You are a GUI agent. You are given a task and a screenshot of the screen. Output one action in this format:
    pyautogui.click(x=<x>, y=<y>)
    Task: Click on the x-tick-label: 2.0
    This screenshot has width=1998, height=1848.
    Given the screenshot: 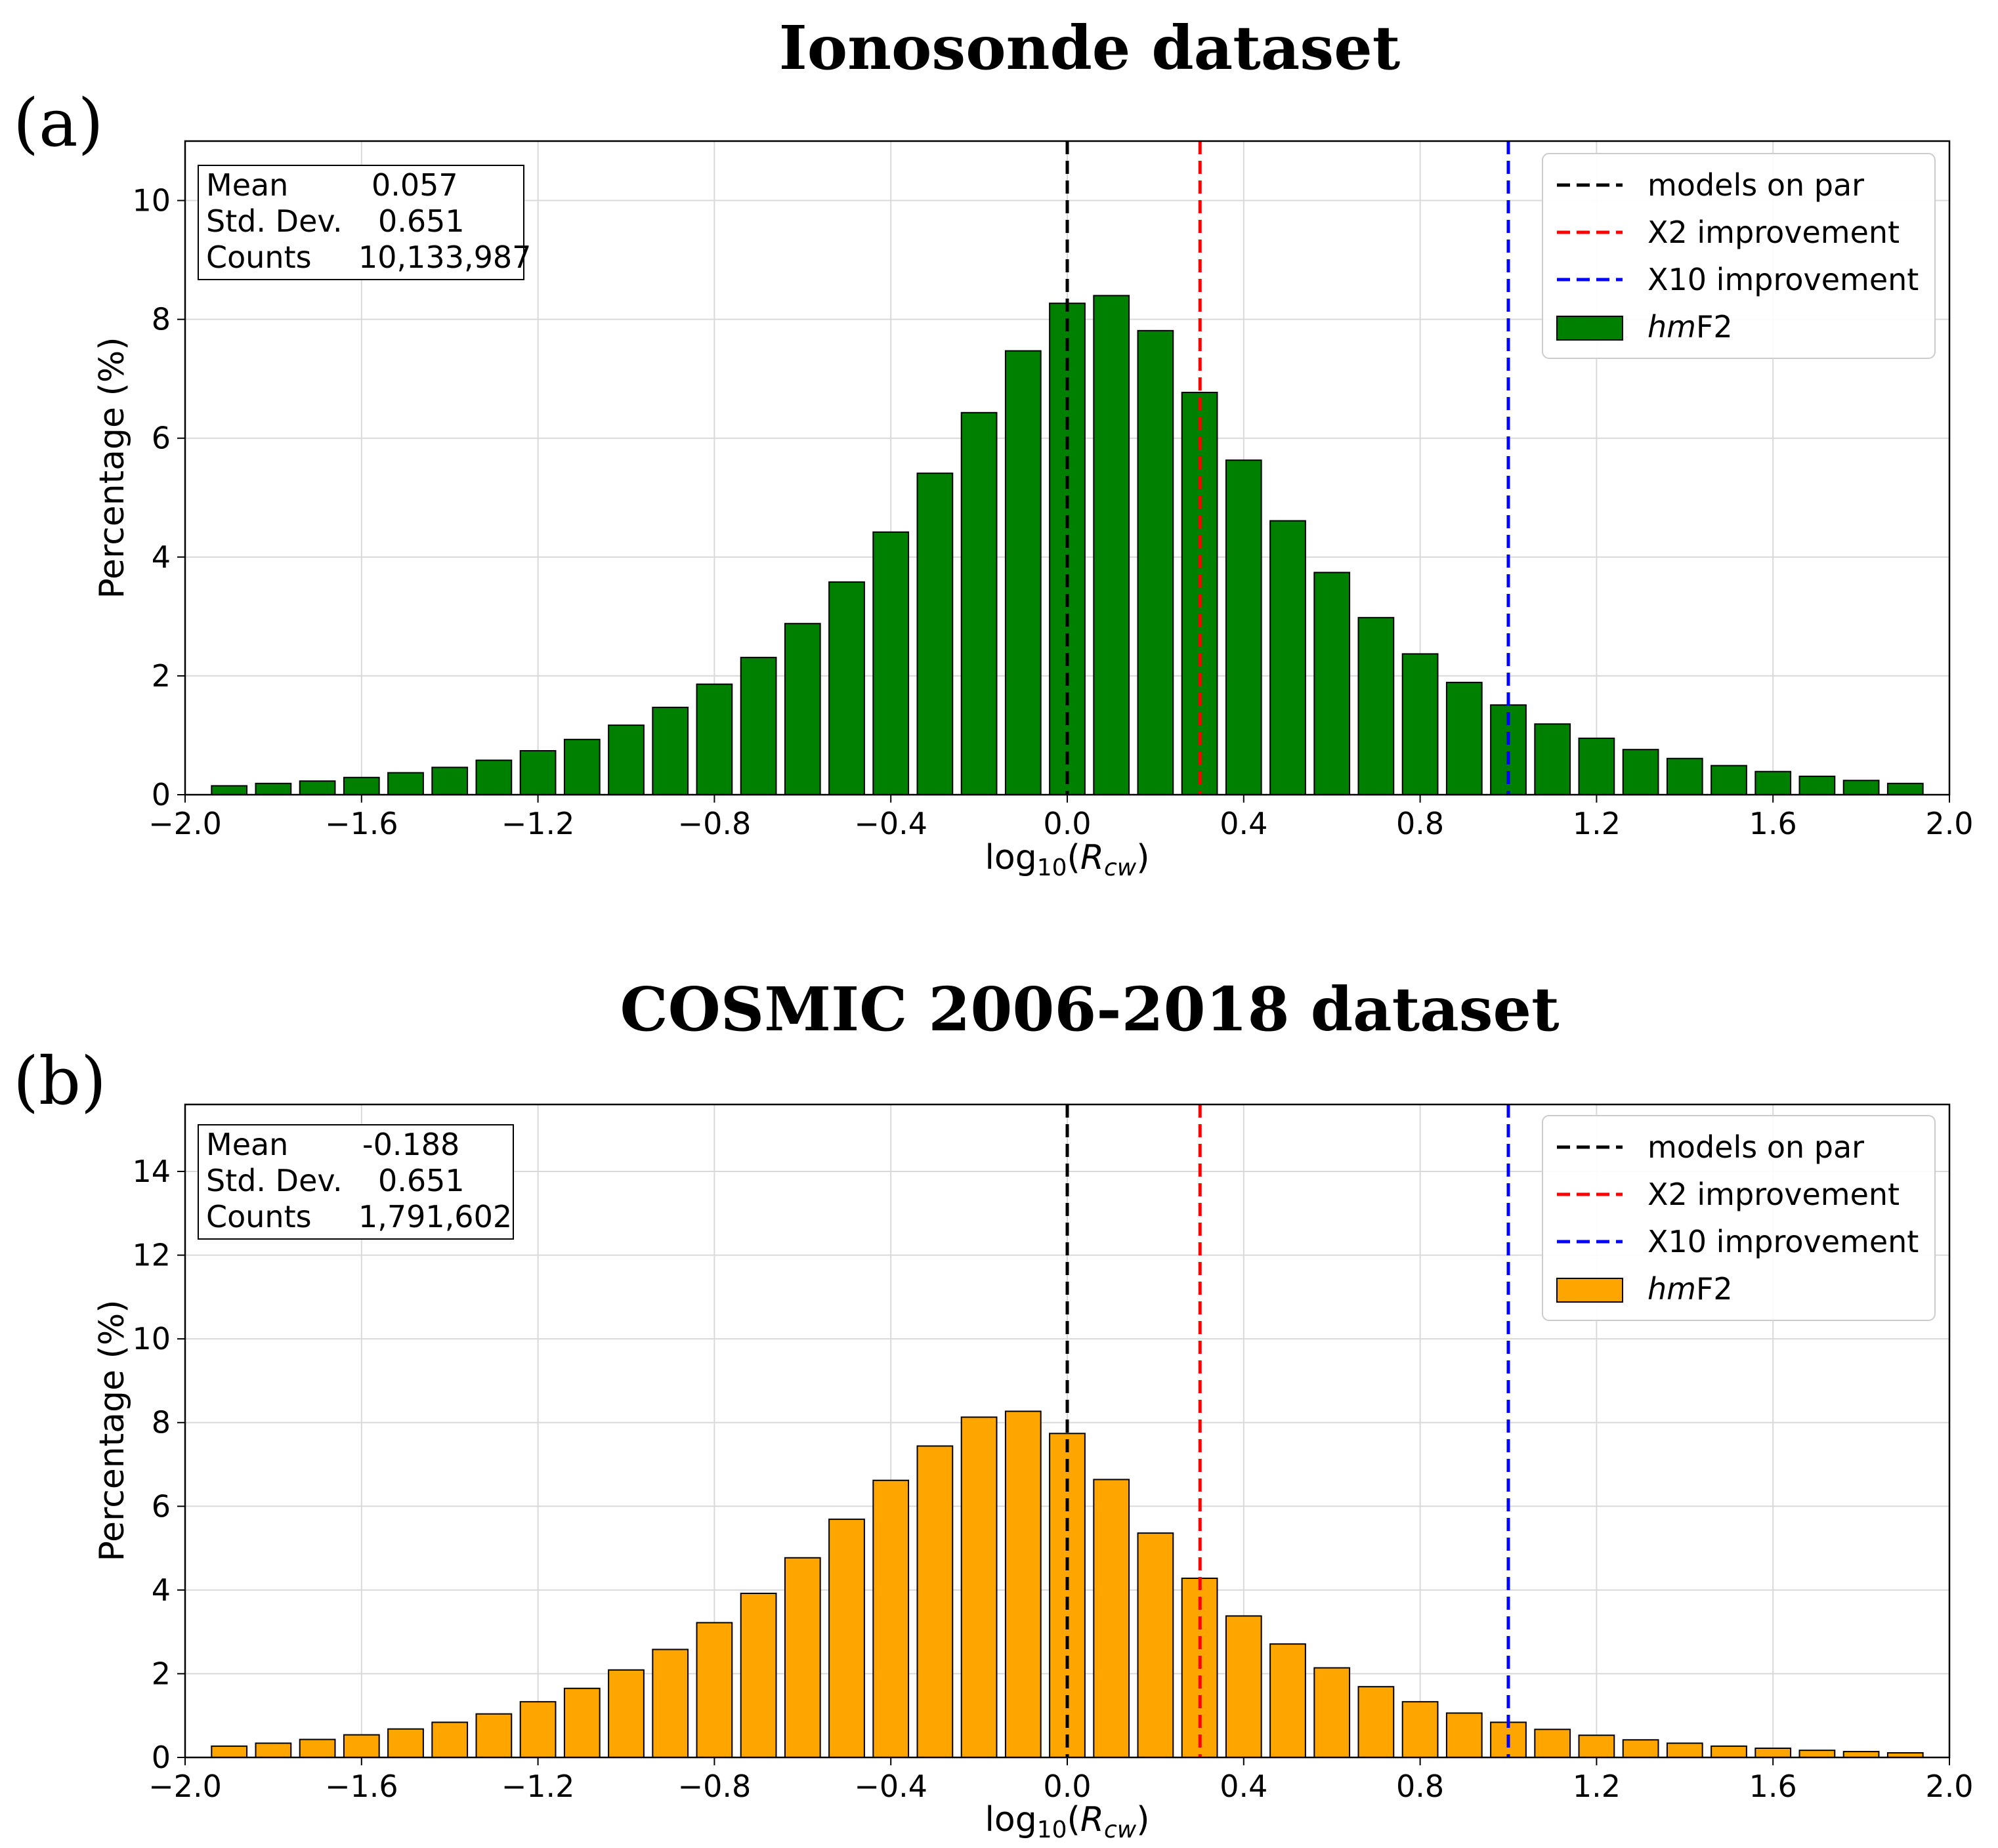 What is the action you would take?
    pyautogui.click(x=1949, y=1786)
    